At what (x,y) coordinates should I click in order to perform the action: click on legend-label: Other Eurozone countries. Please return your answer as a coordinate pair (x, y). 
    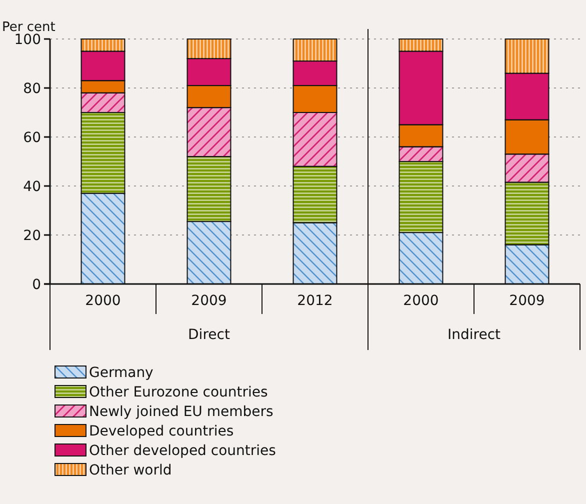
    Looking at the image, I should click on (178, 392).